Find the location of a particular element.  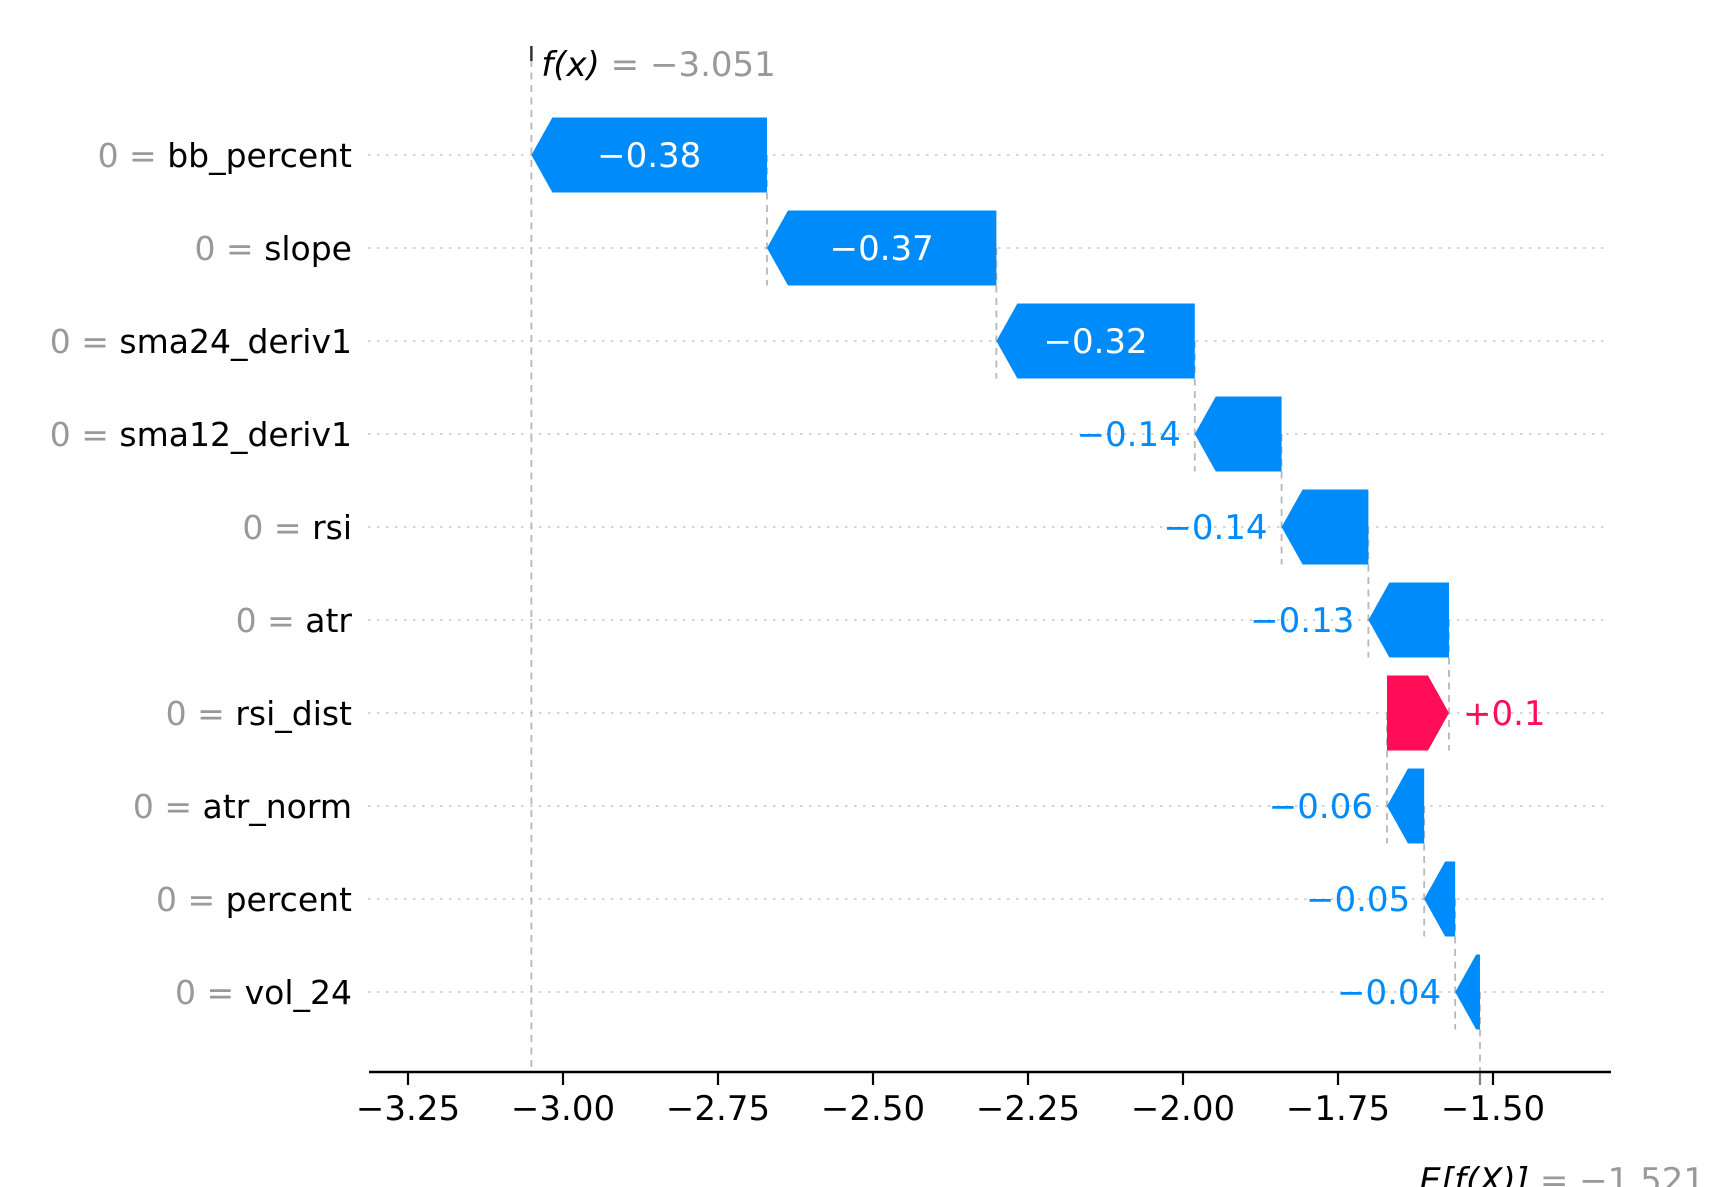

row-label-atr: 0 = atr is located at coordinates (294, 620).